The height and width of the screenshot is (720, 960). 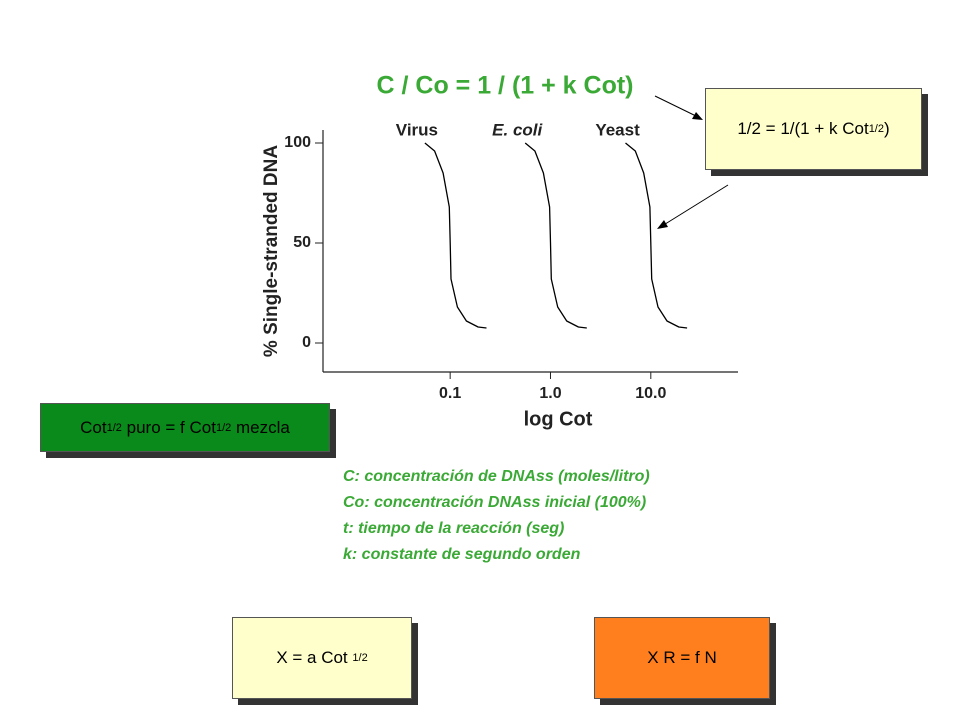 I want to click on formula-text: puro = f Cot, so click(x=168, y=427).